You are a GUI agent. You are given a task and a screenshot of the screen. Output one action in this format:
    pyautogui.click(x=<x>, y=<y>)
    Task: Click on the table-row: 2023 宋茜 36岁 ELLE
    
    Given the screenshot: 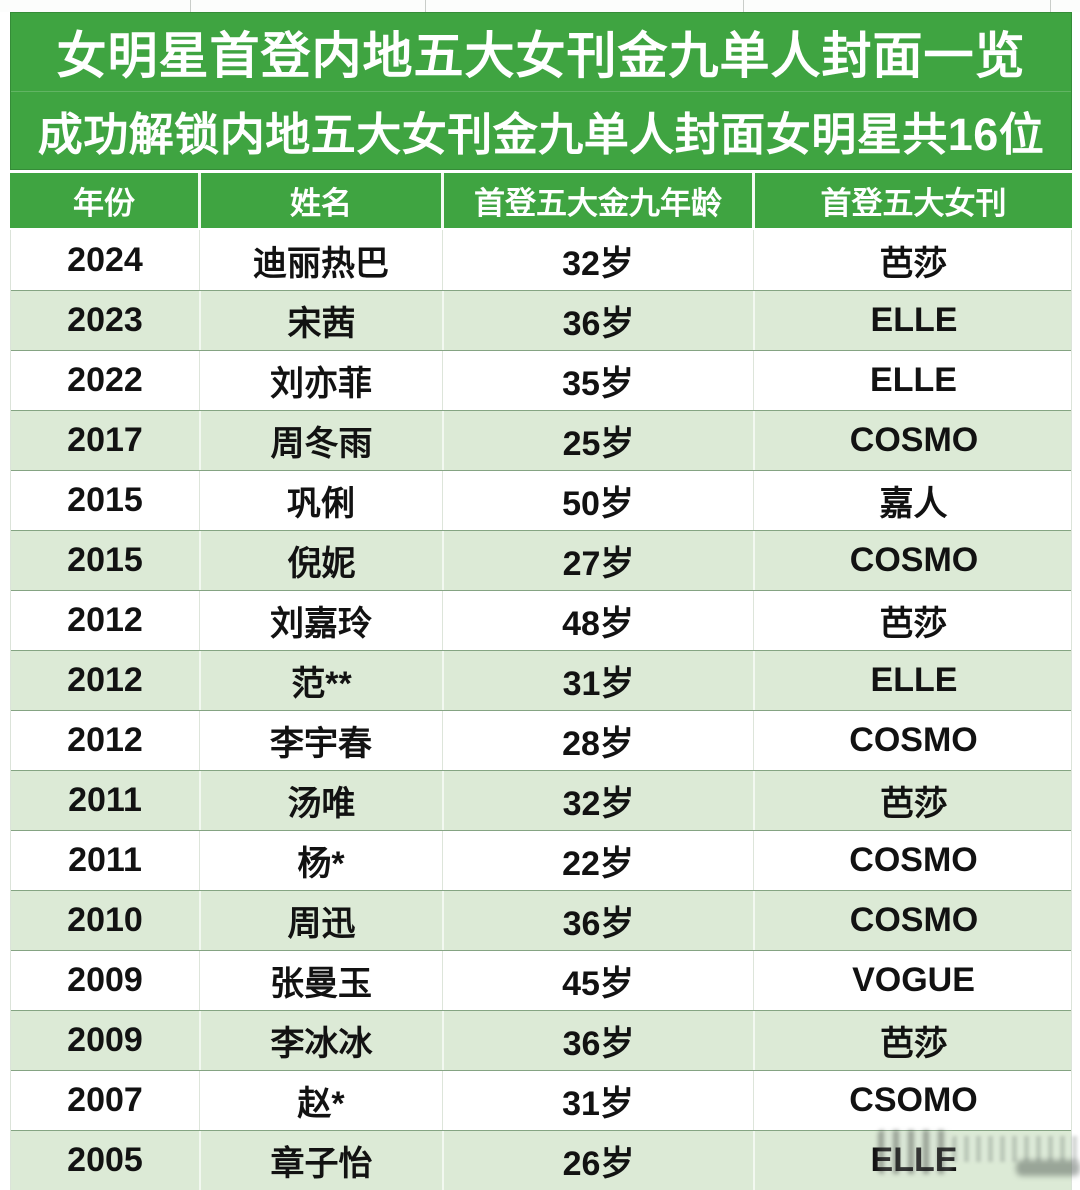 What is the action you would take?
    pyautogui.click(x=541, y=320)
    